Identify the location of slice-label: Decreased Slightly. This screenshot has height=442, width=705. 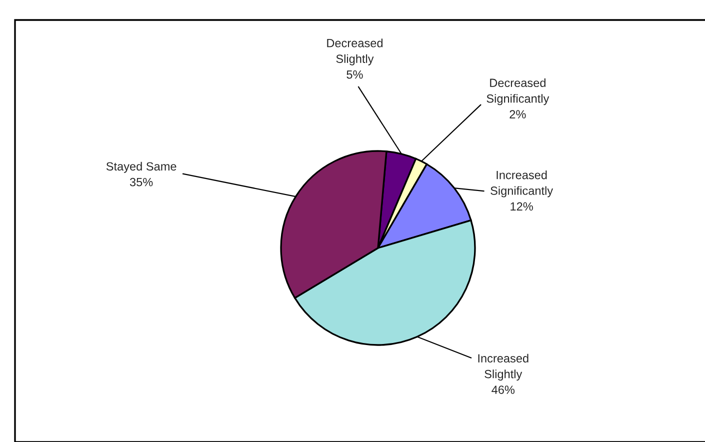
(355, 52).